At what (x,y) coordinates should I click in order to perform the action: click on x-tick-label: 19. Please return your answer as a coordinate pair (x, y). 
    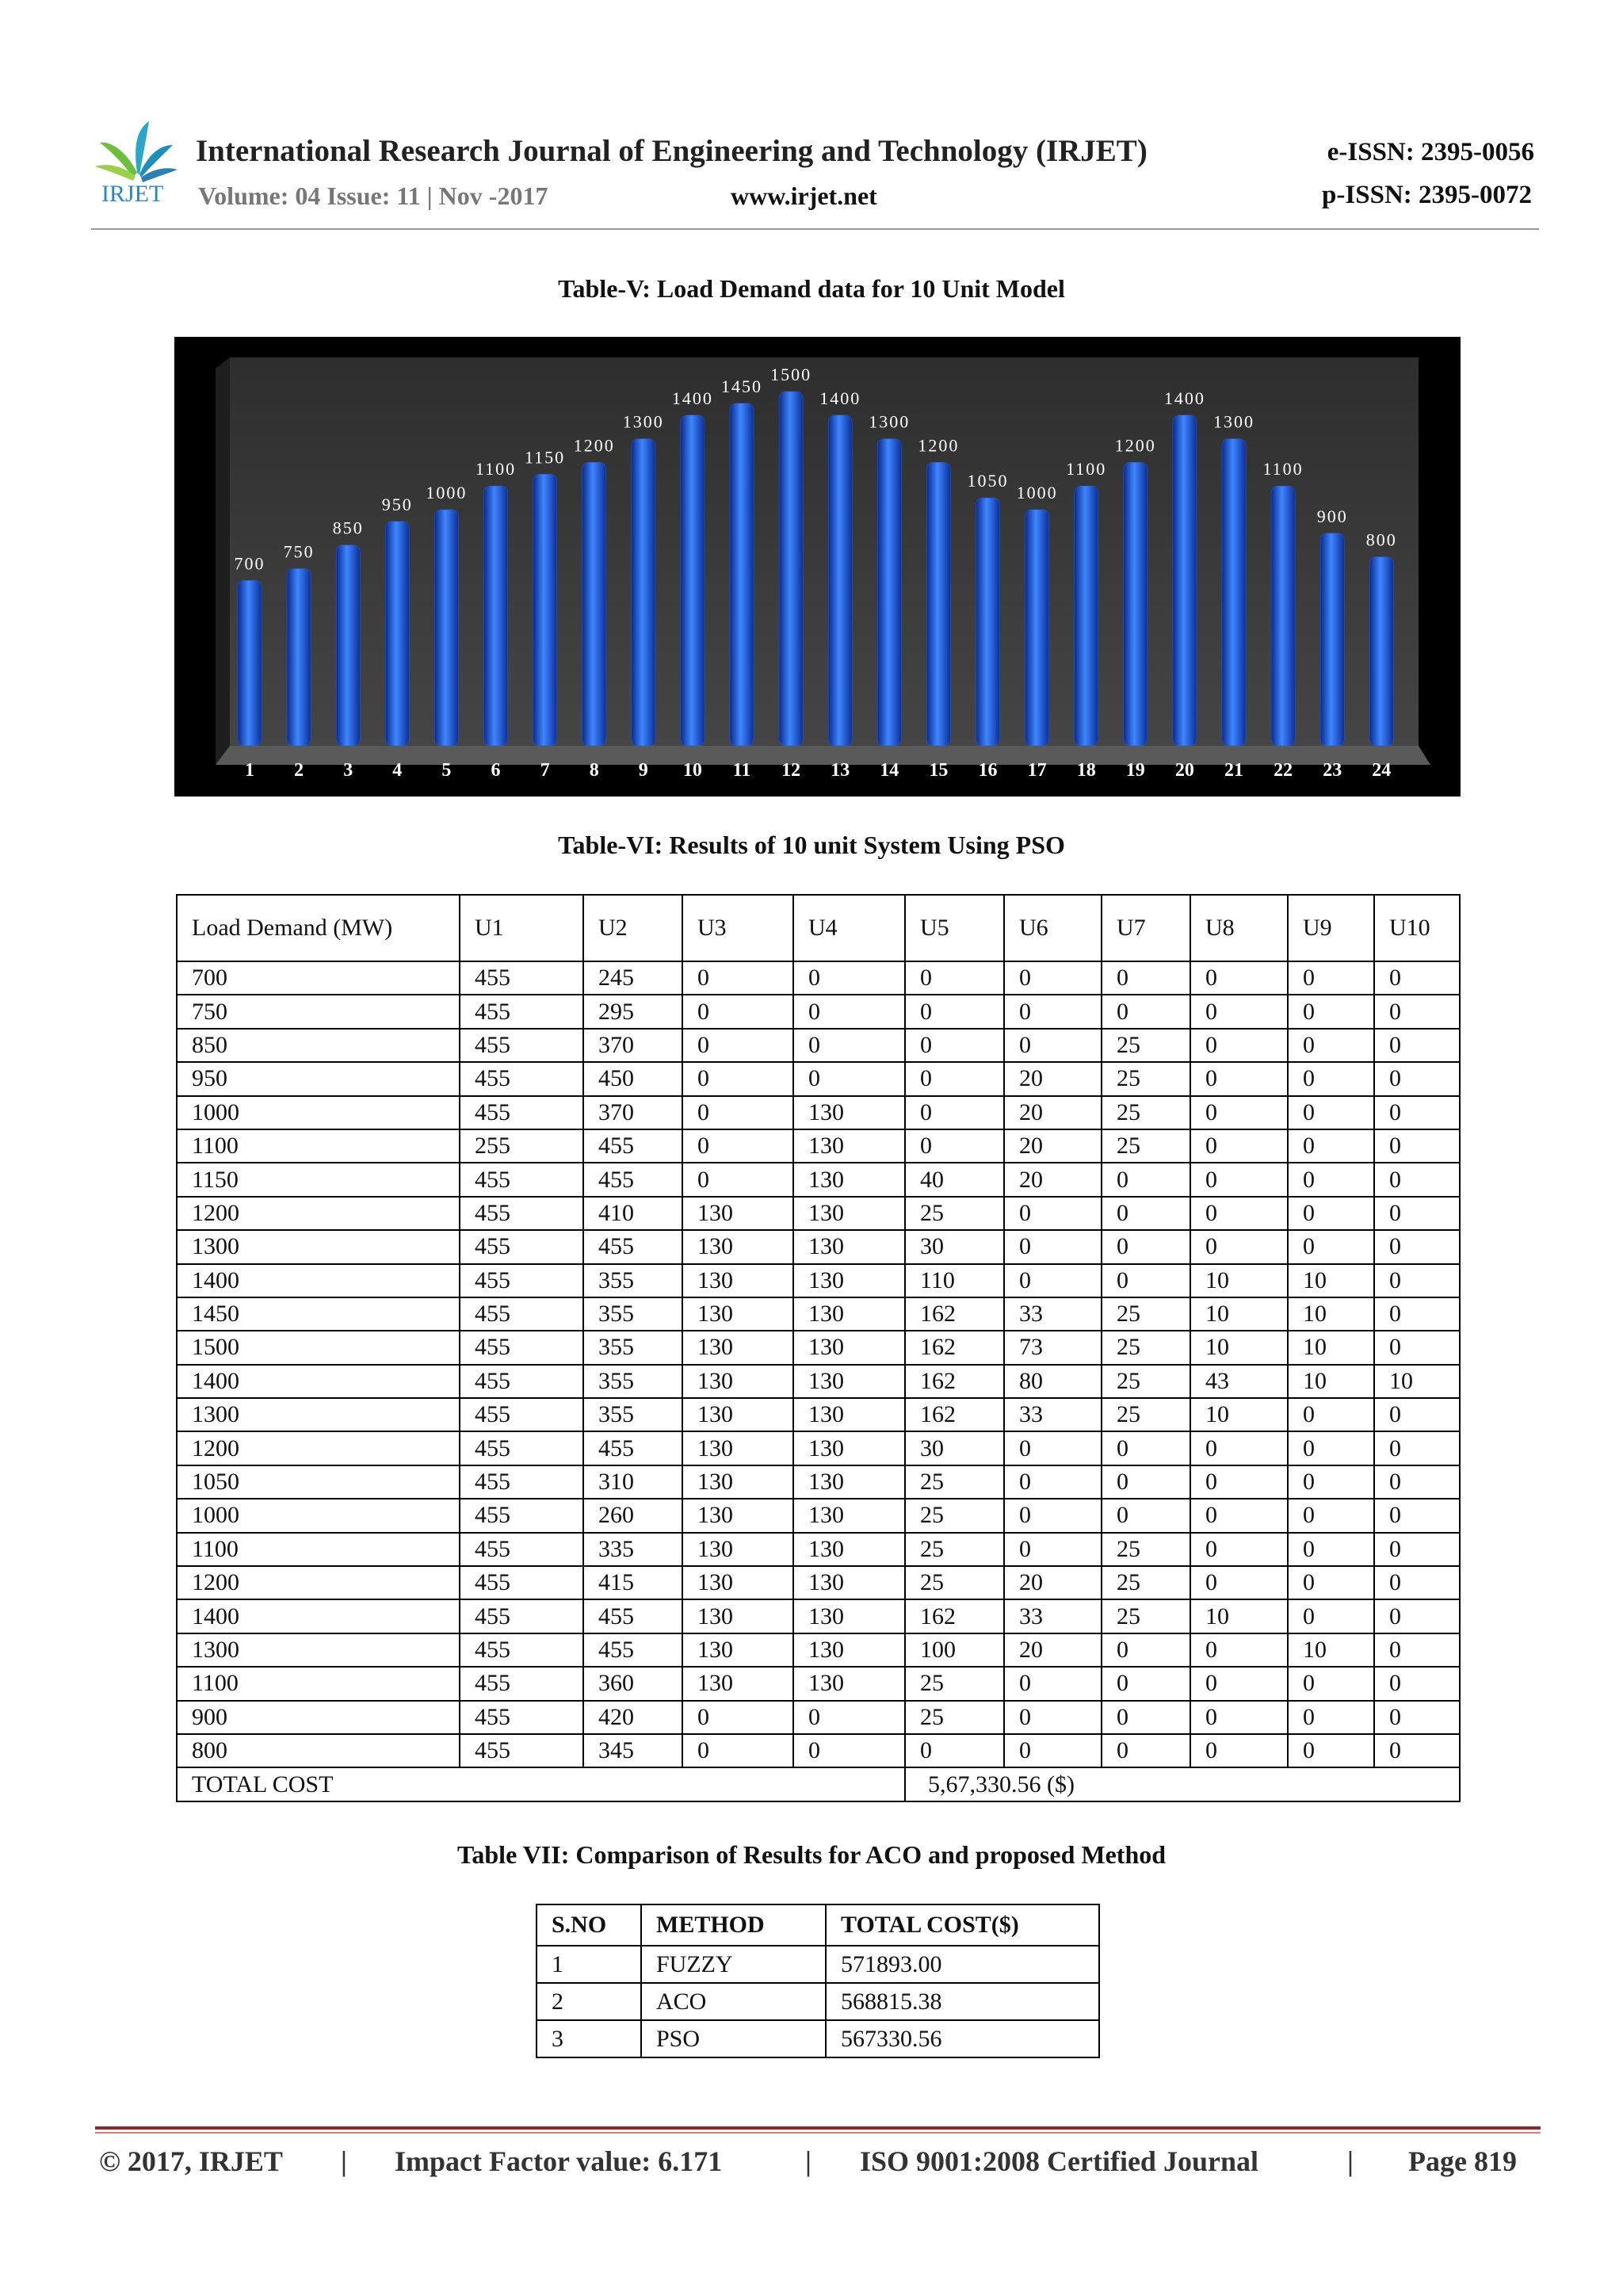
    Looking at the image, I should click on (1136, 770).